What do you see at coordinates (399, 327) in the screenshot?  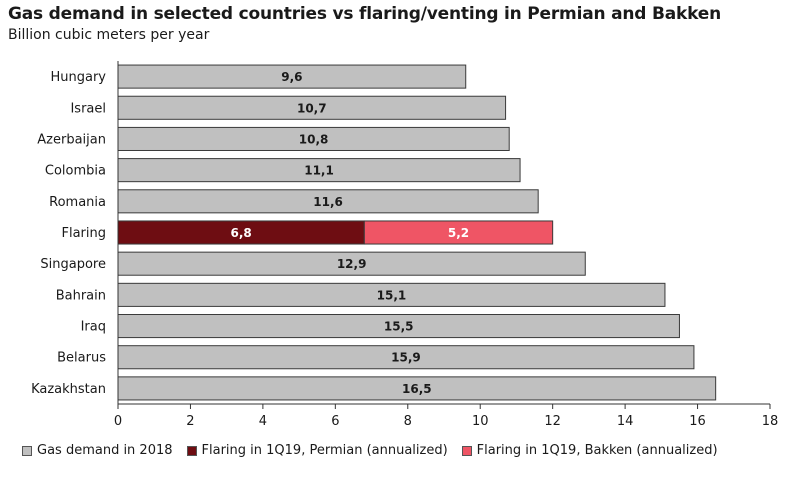 I see `data-label-iraq-s0: 15,5` at bounding box center [399, 327].